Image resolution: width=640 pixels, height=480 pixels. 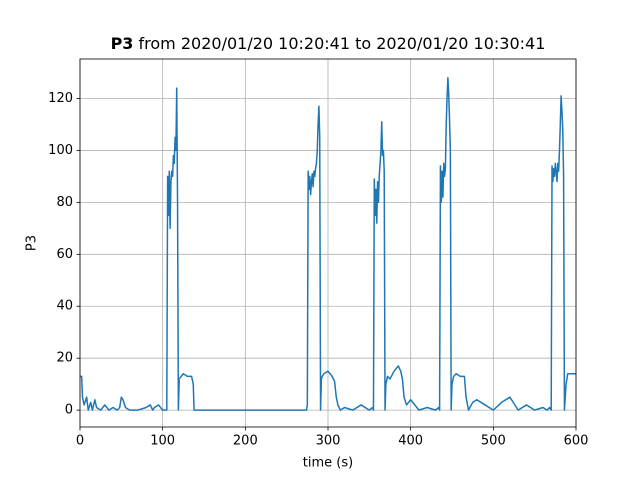 What do you see at coordinates (328, 463) in the screenshot?
I see `x-axis-label: time (s)` at bounding box center [328, 463].